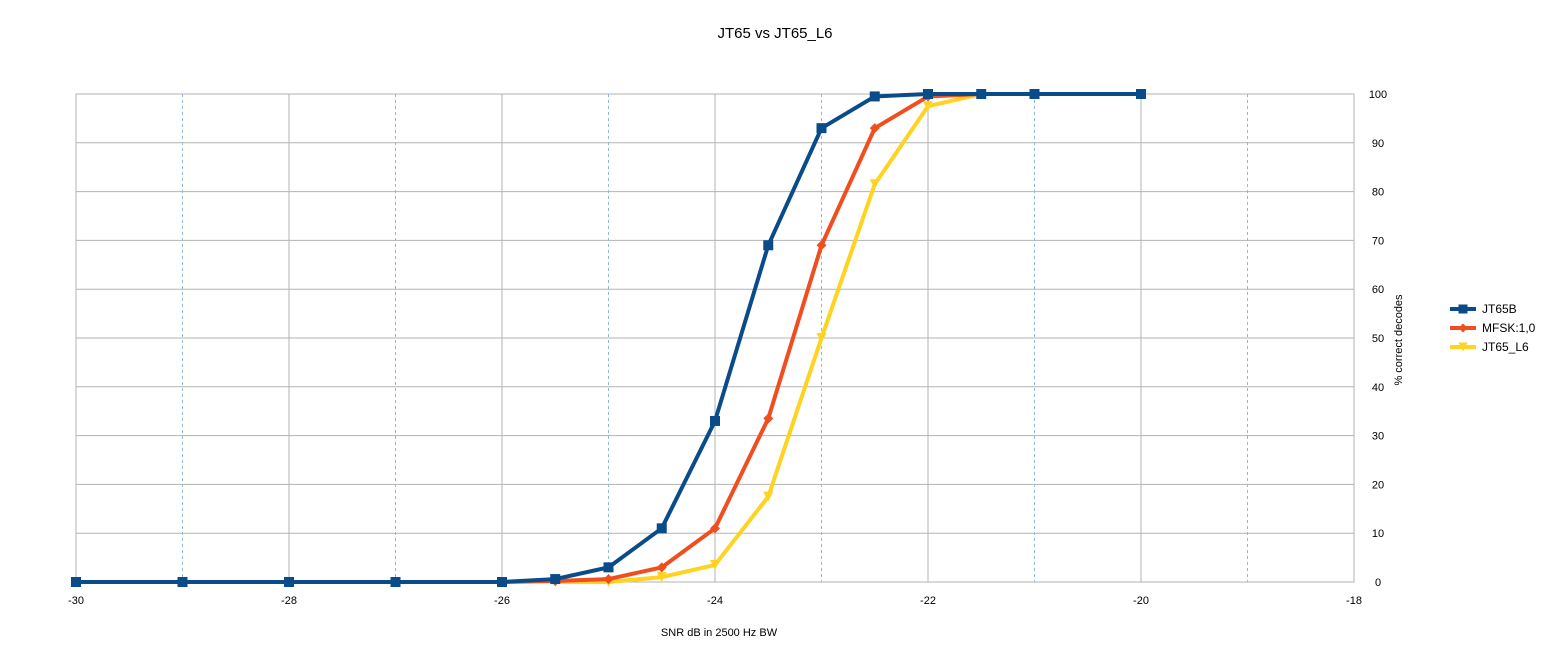 This screenshot has height=662, width=1551. I want to click on y-tick-label: 100, so click(1378, 95).